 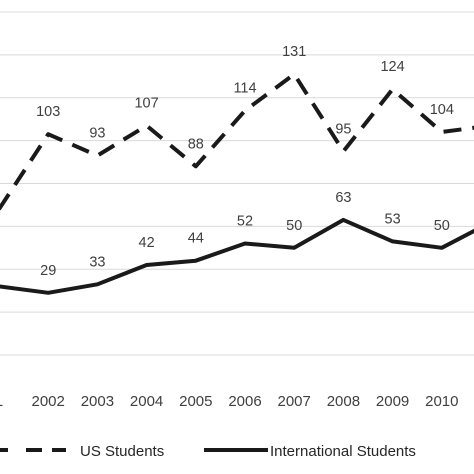 I want to click on x-axis-tick-labels: 1 2002 2003 2004 2005 2006 2007 2008 2009 2010, so click(x=229, y=401).